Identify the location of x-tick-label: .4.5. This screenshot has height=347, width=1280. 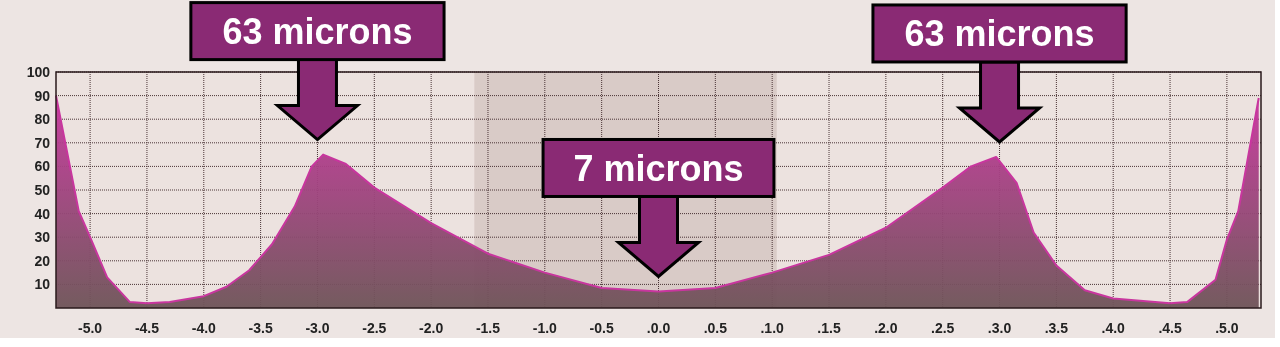
(1170, 328).